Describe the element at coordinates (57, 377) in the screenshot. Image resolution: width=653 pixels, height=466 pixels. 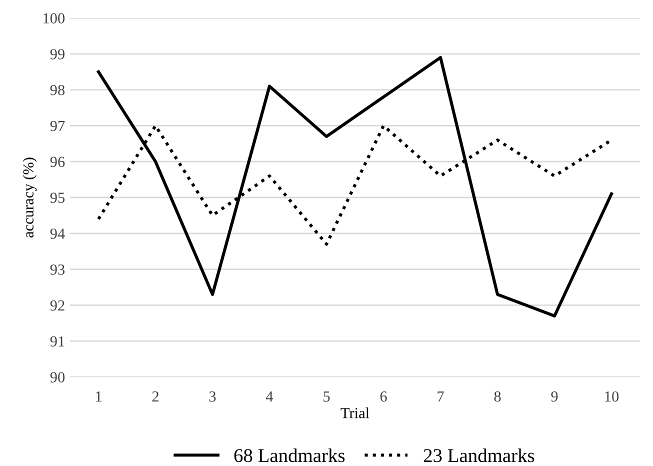
I see `y-tick-label: 90` at that location.